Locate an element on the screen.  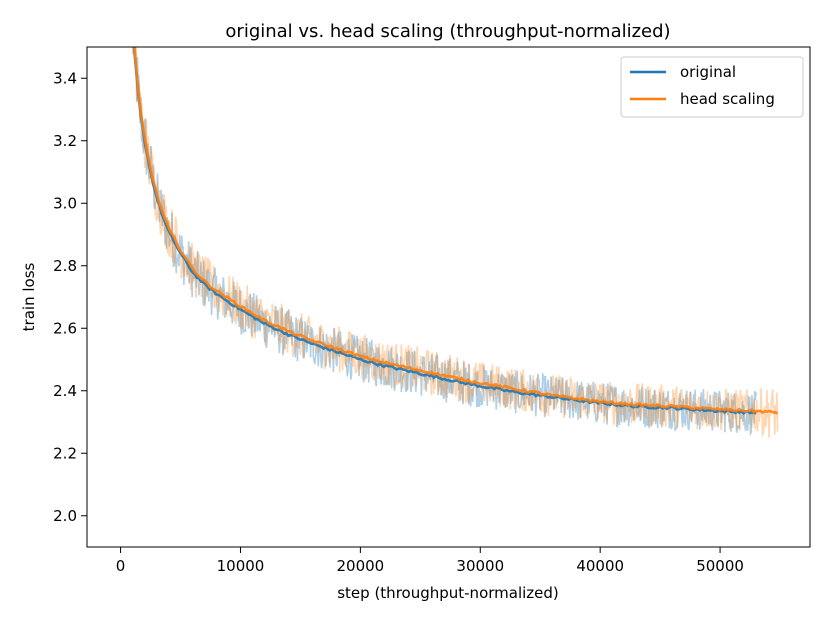
y-tick-label: 3.2 is located at coordinates (65, 141).